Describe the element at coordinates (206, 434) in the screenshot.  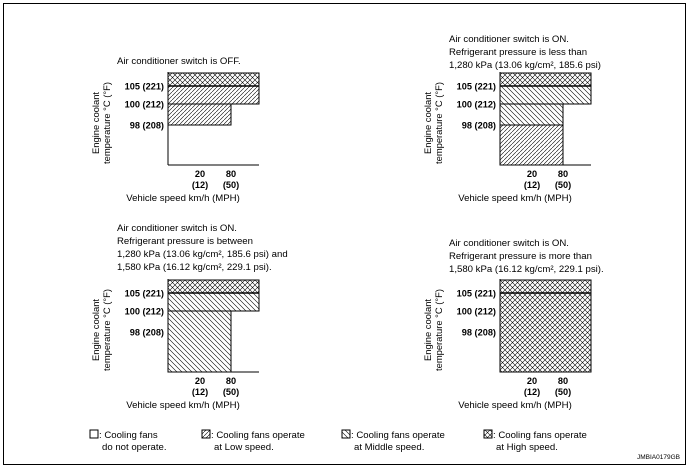
I see `legend-swatch-low` at that location.